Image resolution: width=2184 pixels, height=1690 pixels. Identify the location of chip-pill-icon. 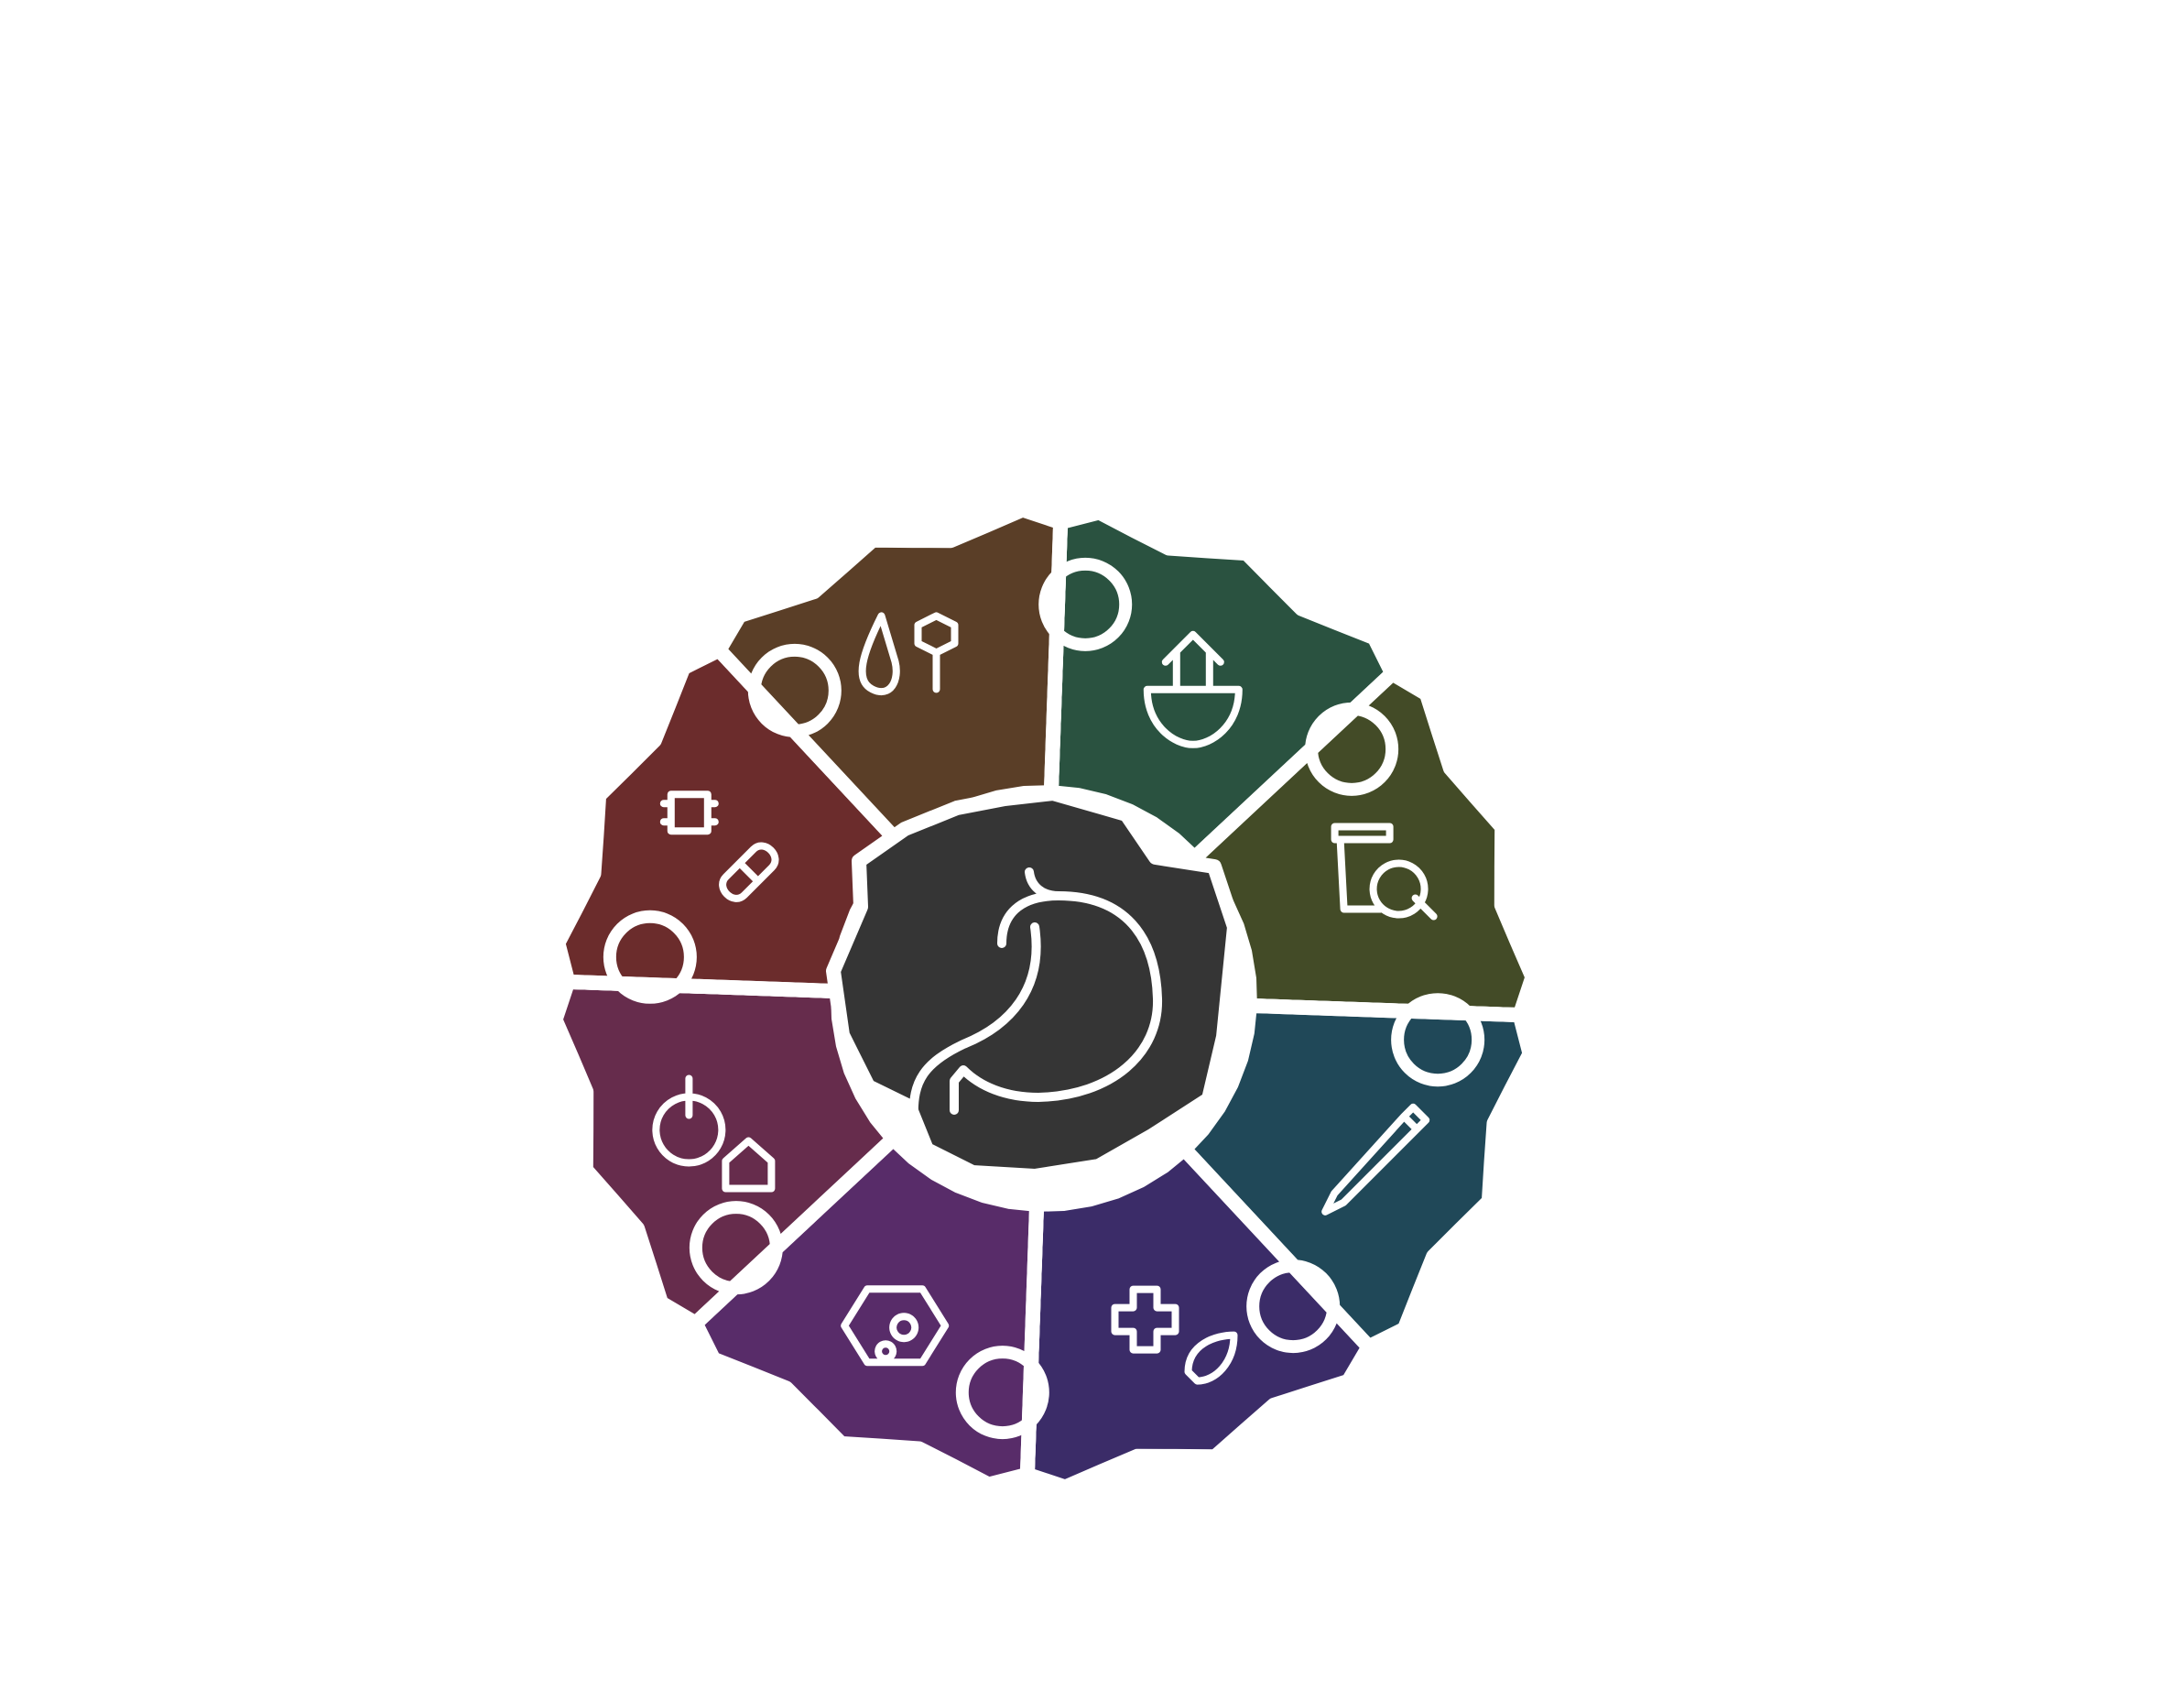
(719, 846).